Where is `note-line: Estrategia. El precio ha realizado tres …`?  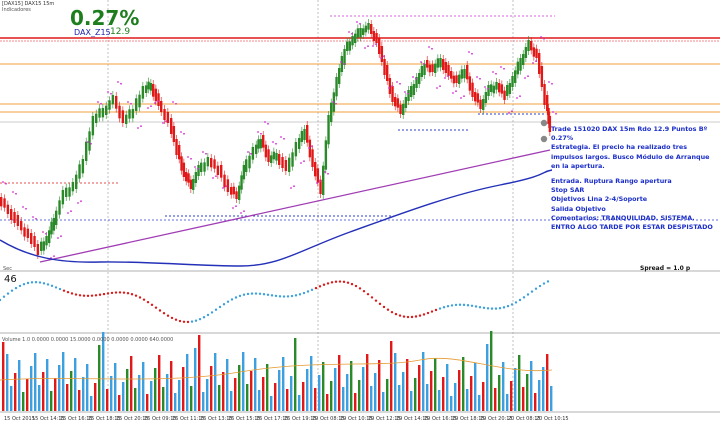
note-line: Estrategia. El precio ha realizado tres … is located at coordinates (630, 156).